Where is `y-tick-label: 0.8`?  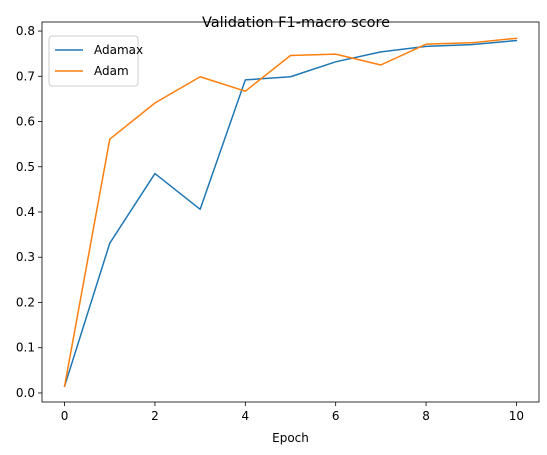
y-tick-label: 0.8 is located at coordinates (25, 31).